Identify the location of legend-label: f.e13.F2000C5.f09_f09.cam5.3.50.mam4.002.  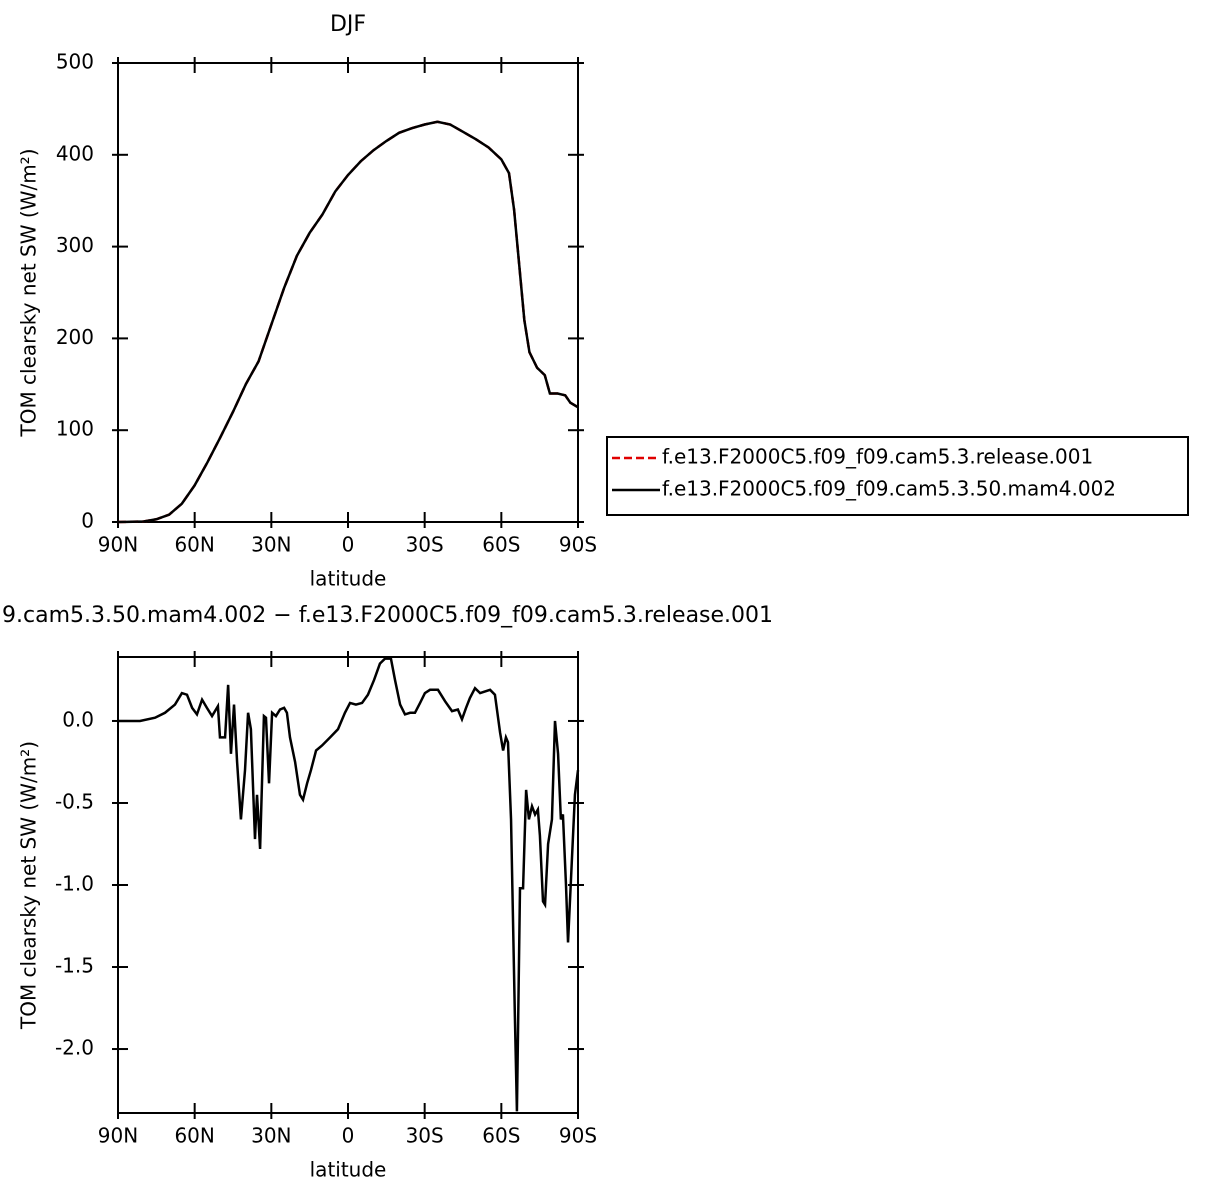
(889, 489).